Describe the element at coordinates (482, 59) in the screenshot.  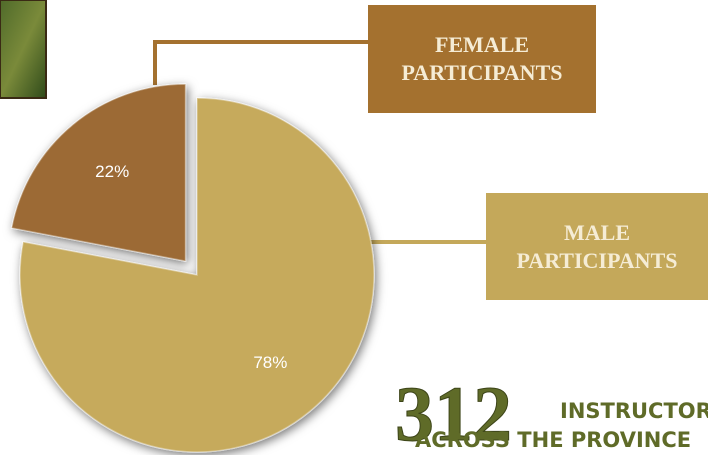
I see `legend-label: FEMALE PARTICIPANTS` at that location.